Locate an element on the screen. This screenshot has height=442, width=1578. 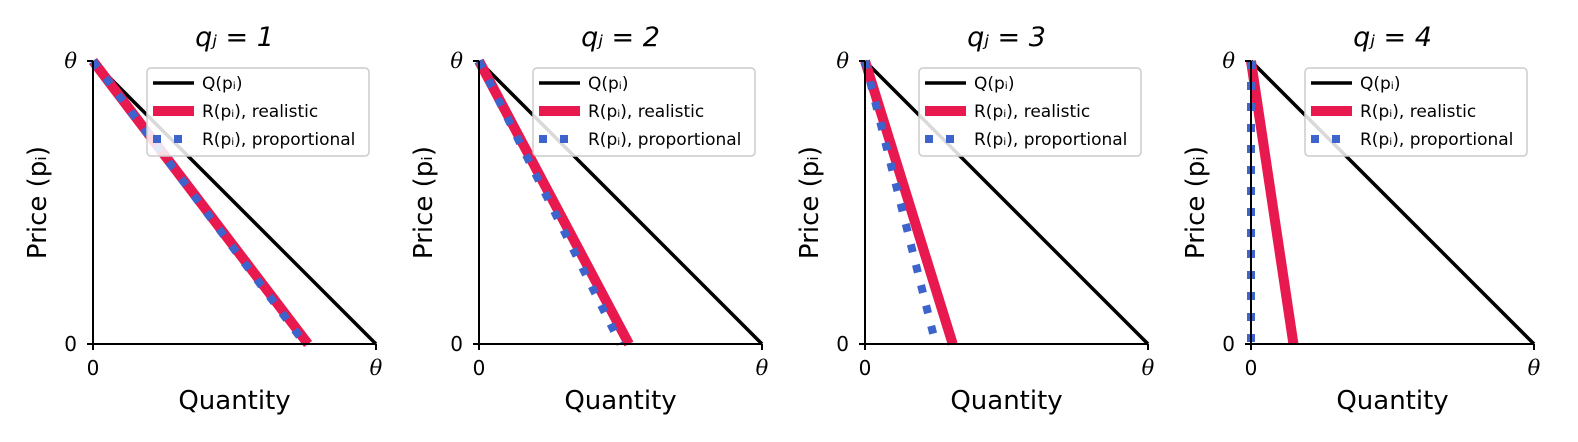
chart-title: qⱼ = 2 is located at coordinates (620, 37).